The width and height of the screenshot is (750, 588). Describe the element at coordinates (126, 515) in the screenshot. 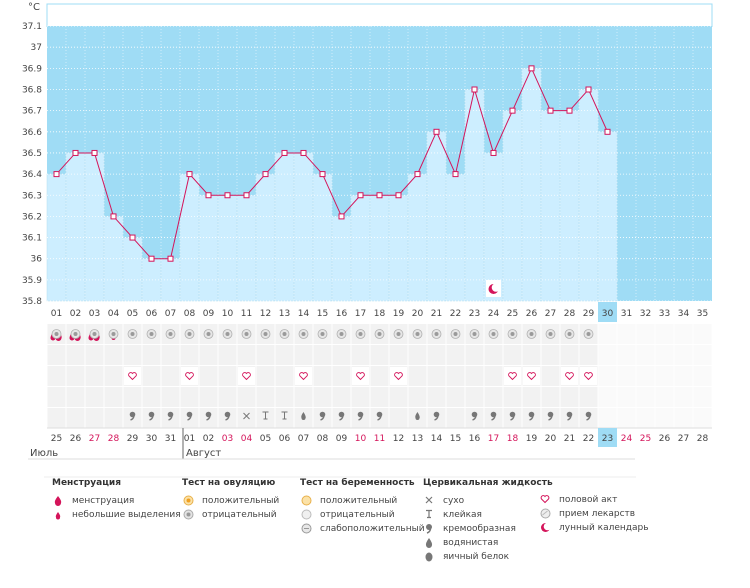

I see `legend-spotting-label: небольшие выделения` at that location.